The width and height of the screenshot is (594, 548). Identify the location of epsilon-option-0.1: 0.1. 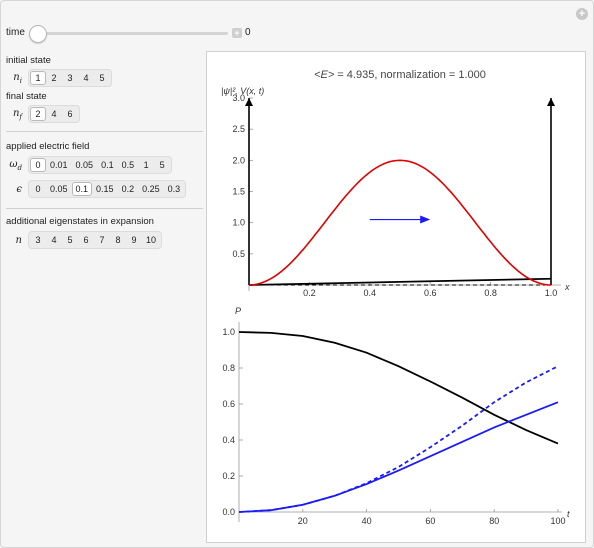
(82, 189).